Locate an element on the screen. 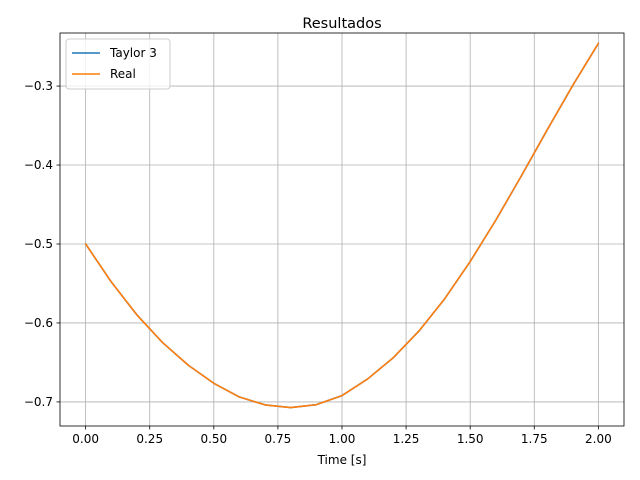  legend: Taylor 3 Real is located at coordinates (118, 64).